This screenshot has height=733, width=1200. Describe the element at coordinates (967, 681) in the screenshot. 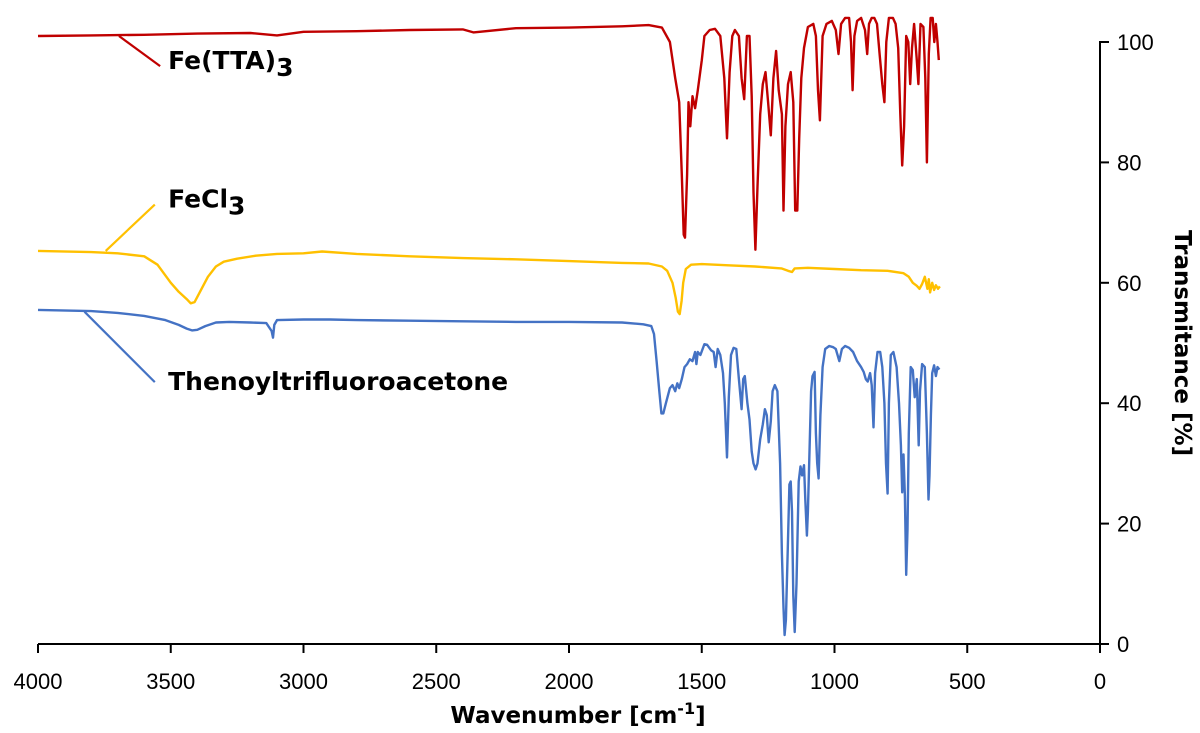

I see `x-tick-label: 500` at that location.